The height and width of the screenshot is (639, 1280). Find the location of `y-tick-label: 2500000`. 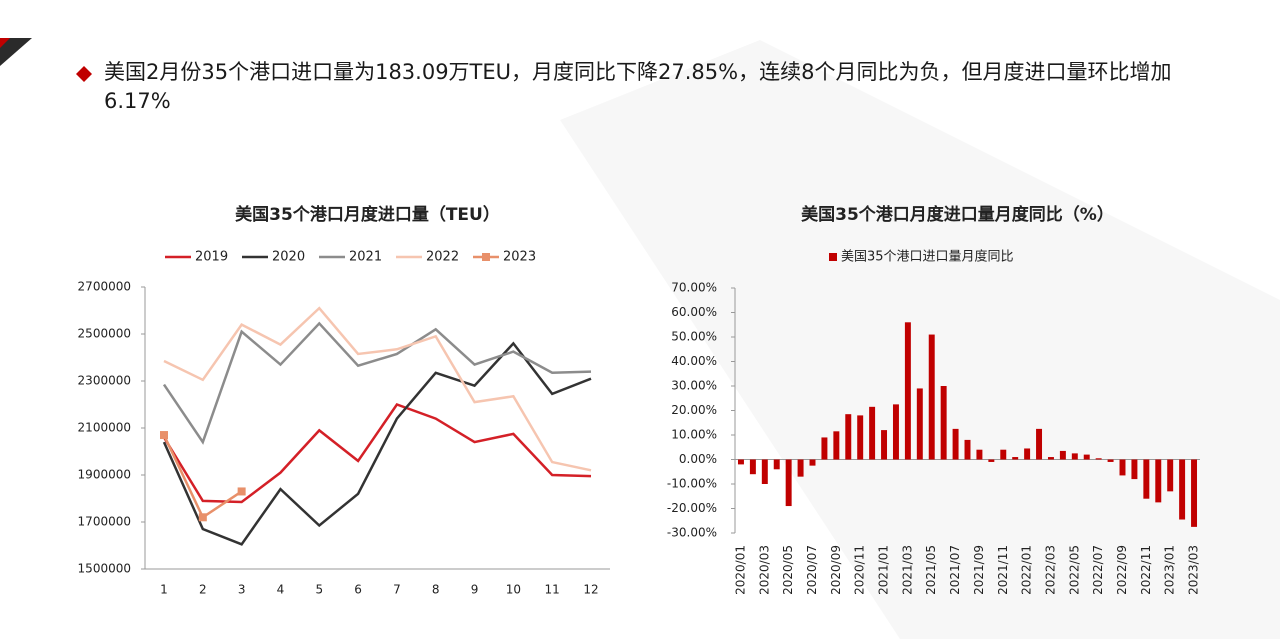

y-tick-label: 2500000 is located at coordinates (104, 334).